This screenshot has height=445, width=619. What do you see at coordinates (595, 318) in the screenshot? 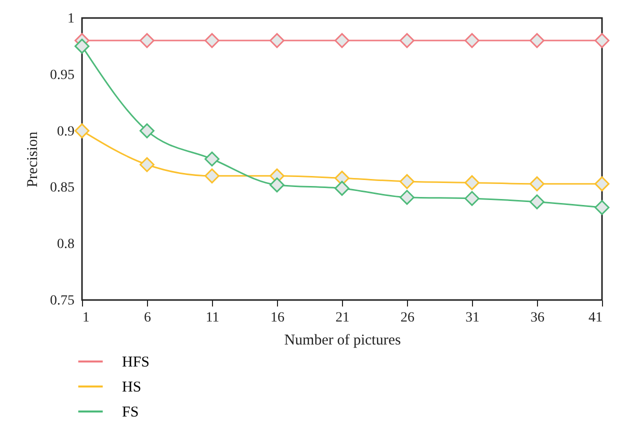
I see `x-tick-label: 41` at bounding box center [595, 318].